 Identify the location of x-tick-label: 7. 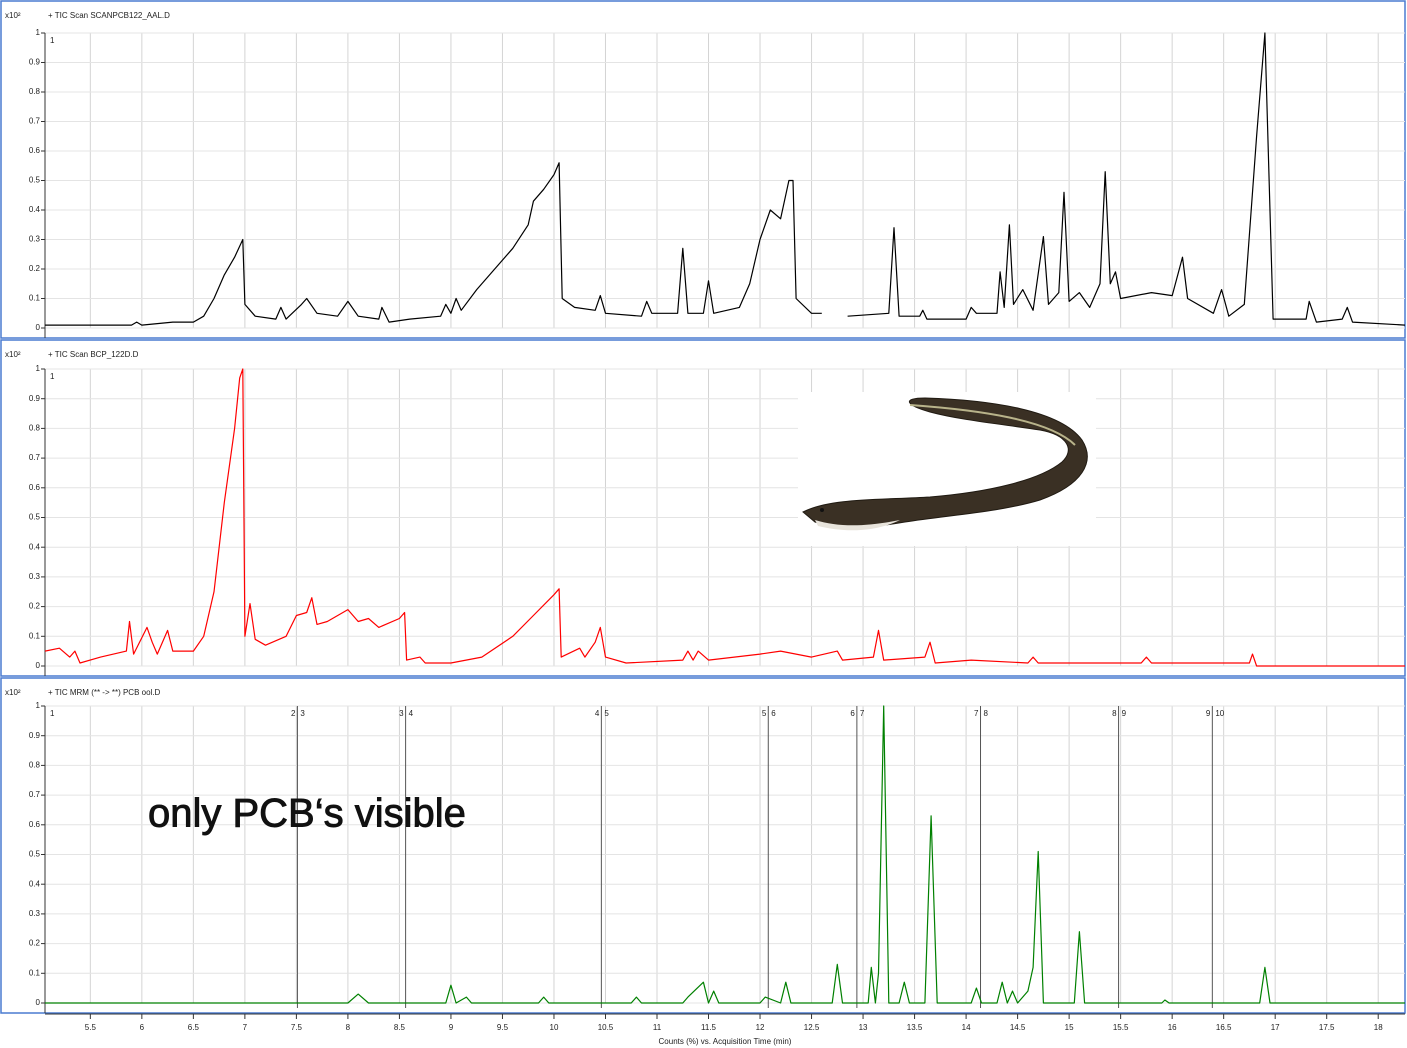
(245, 1027).